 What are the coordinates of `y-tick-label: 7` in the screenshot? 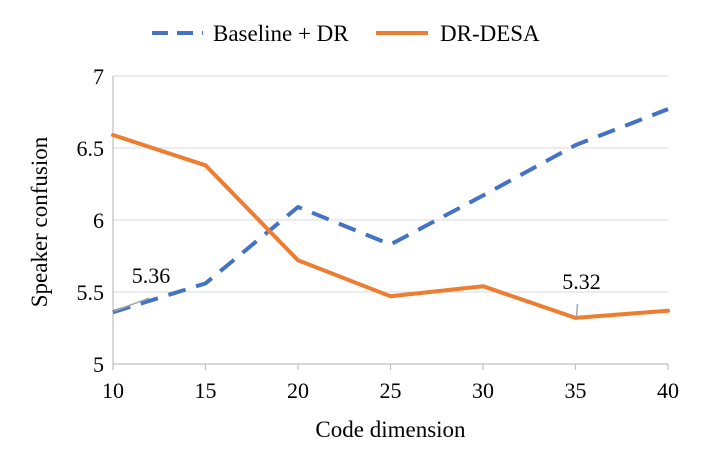 It's located at (98, 76).